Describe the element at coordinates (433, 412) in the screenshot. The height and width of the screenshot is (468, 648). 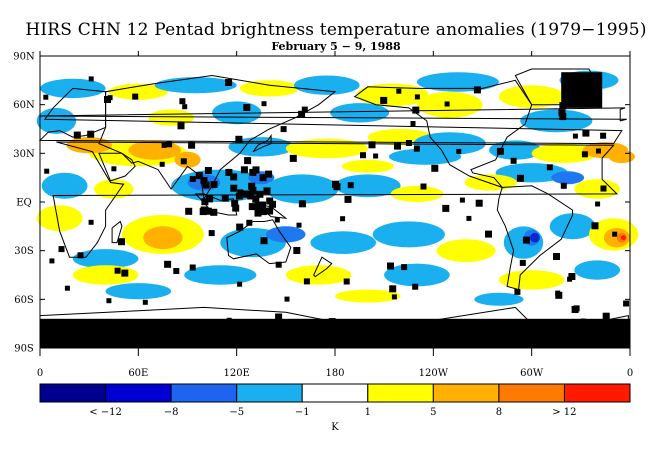
I see `colorbar-tick-label: 5` at that location.